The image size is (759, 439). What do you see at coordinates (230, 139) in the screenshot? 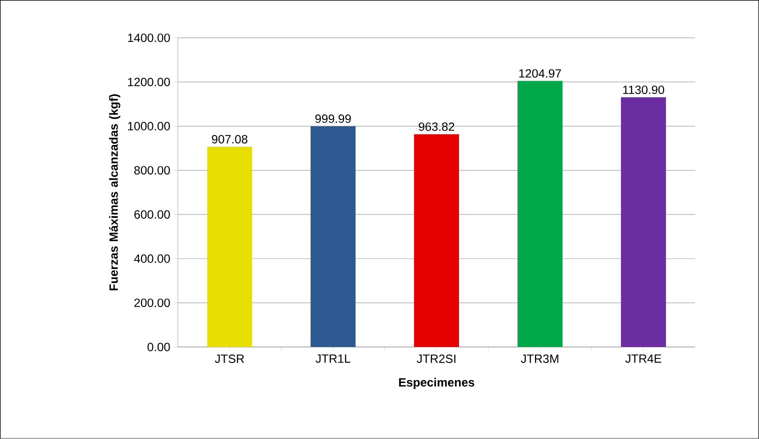
I see `data-label: 907.08` at bounding box center [230, 139].